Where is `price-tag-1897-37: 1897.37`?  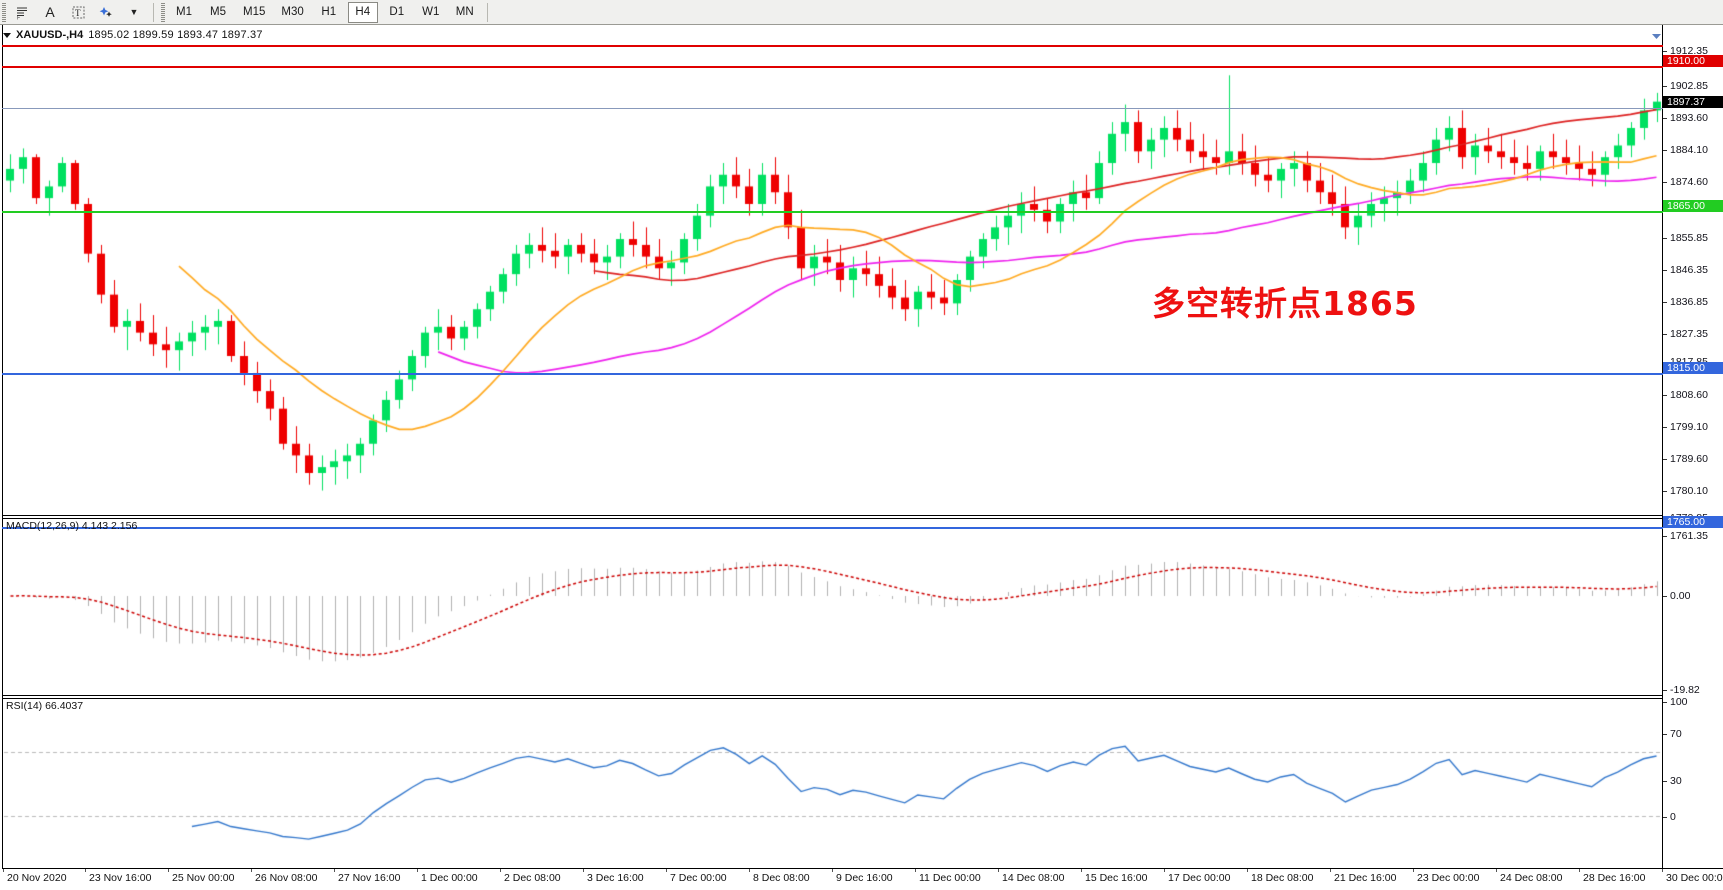
price-tag-1897-37: 1897.37 is located at coordinates (1693, 102).